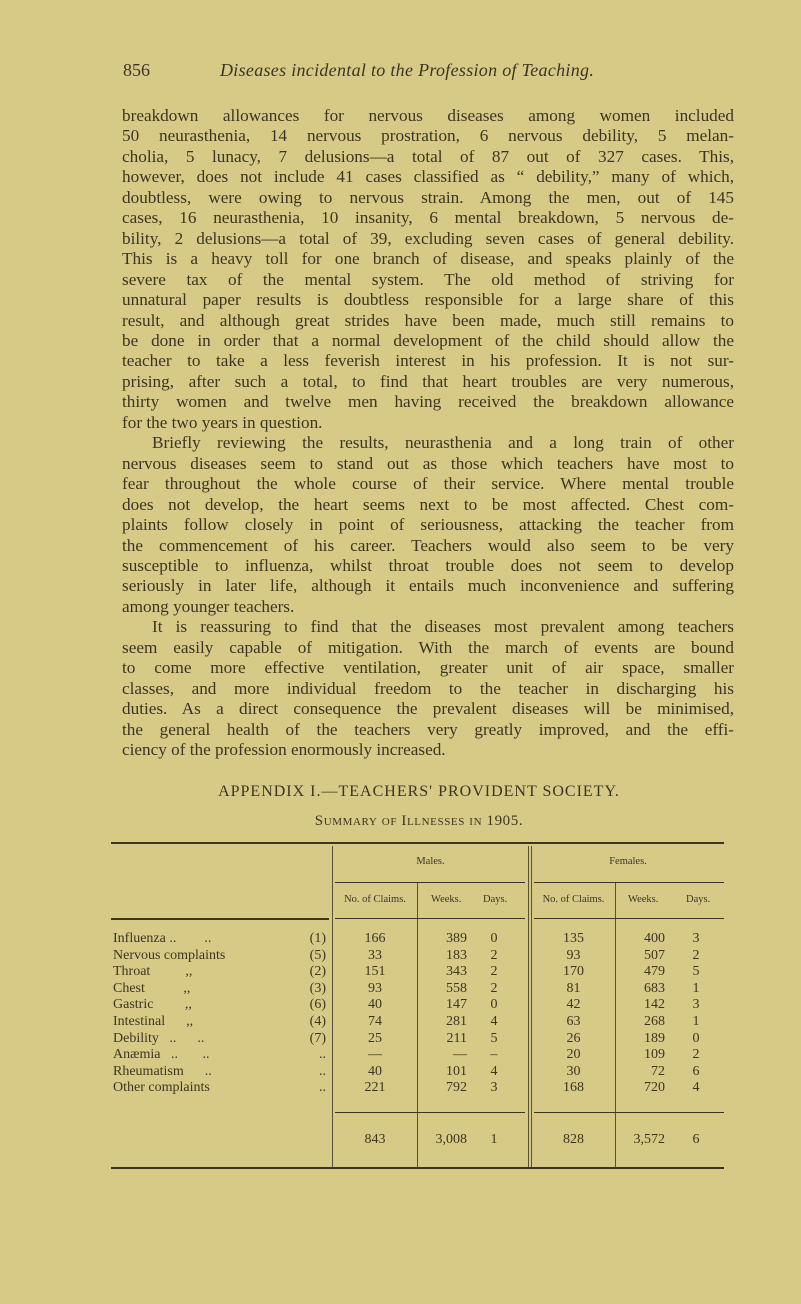 The height and width of the screenshot is (1304, 801). What do you see at coordinates (317, 1005) in the screenshot?
I see `row-code: (6)` at bounding box center [317, 1005].